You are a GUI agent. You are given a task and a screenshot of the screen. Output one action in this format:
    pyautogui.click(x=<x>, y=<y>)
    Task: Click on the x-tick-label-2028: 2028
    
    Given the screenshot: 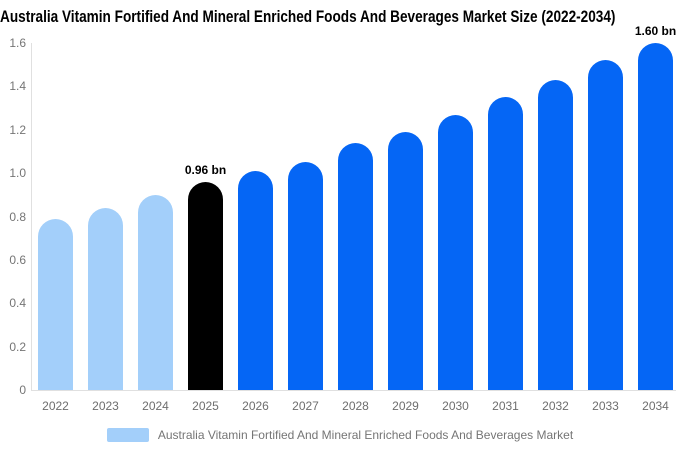 What is the action you would take?
    pyautogui.click(x=355, y=406)
    